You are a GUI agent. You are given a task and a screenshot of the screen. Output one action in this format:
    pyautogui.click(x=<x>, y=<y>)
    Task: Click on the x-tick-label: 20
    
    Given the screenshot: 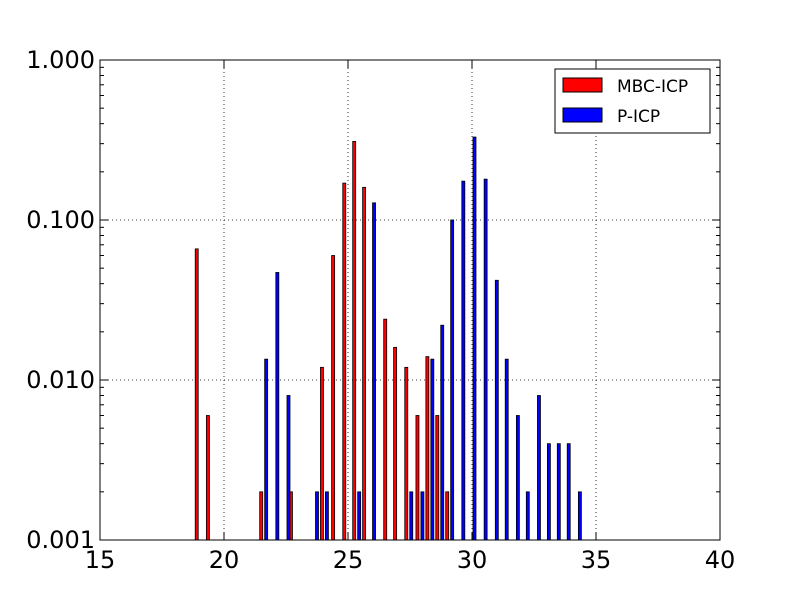 What is the action you would take?
    pyautogui.click(x=224, y=560)
    